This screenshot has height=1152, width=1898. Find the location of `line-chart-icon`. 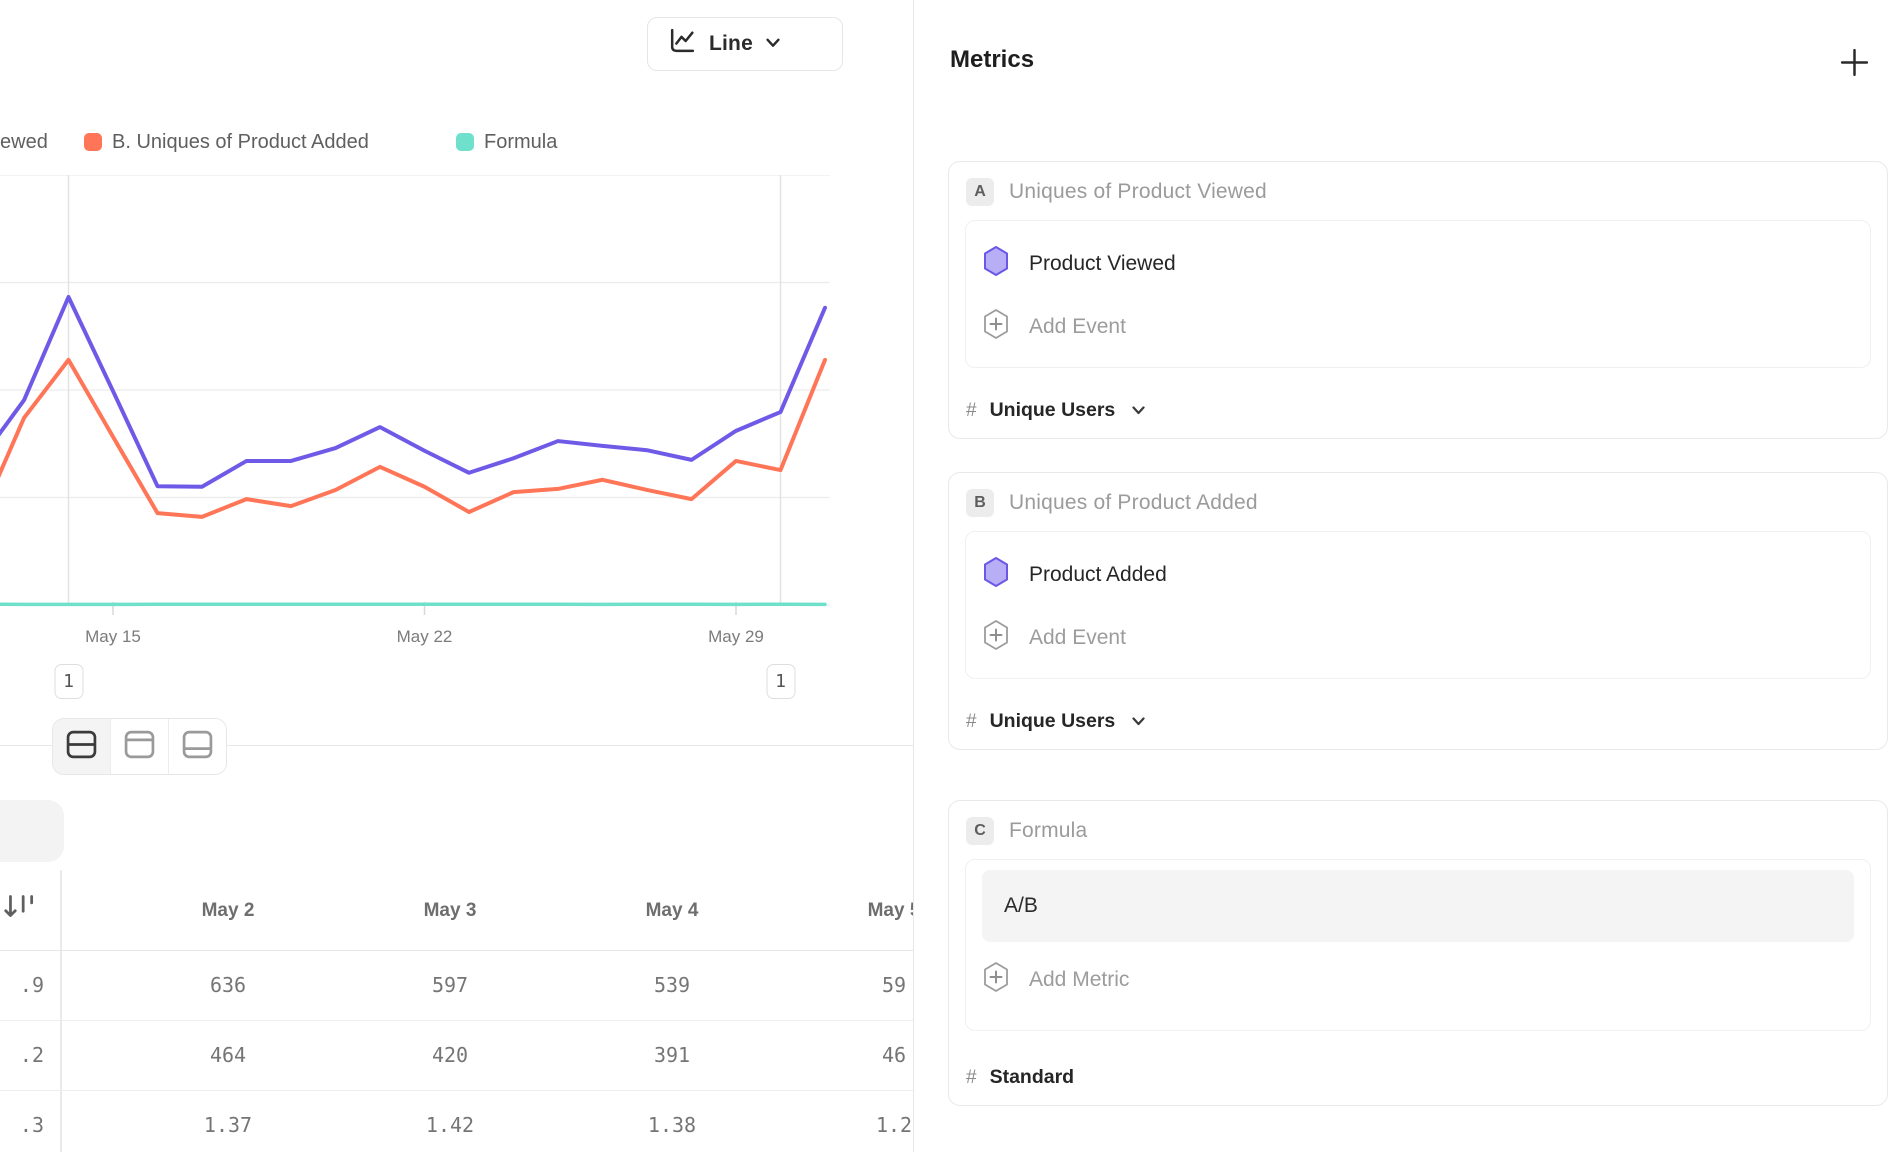

line-chart-icon is located at coordinates (681, 44).